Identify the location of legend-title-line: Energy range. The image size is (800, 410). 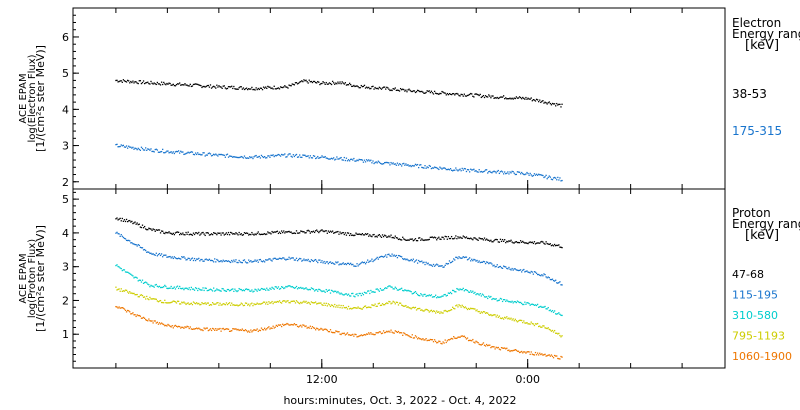
(766, 34).